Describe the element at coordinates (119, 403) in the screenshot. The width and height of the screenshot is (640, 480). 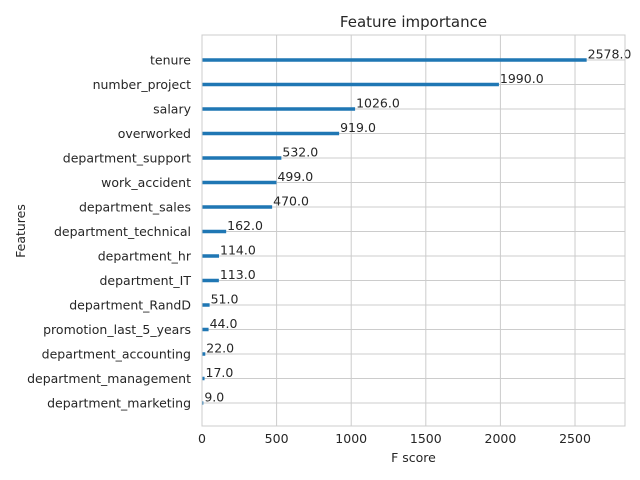
I see `y-tick-label: department_marketing` at that location.